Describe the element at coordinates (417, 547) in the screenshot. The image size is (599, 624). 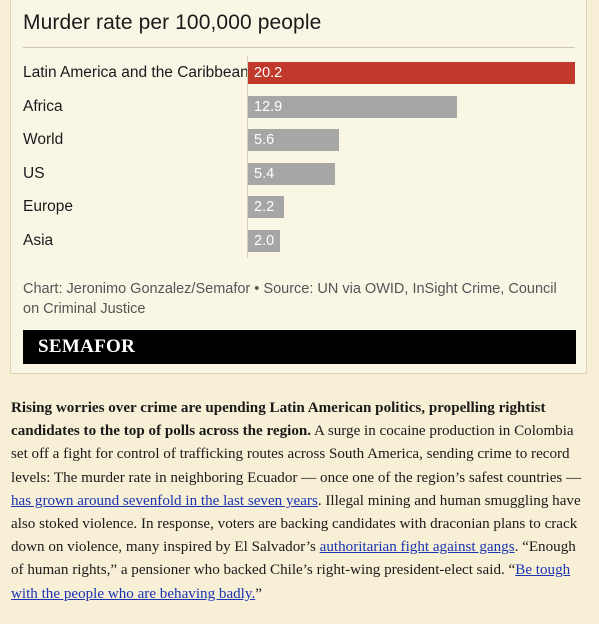
I see `gangs-fight-link: authoritarian fight against gangs` at that location.